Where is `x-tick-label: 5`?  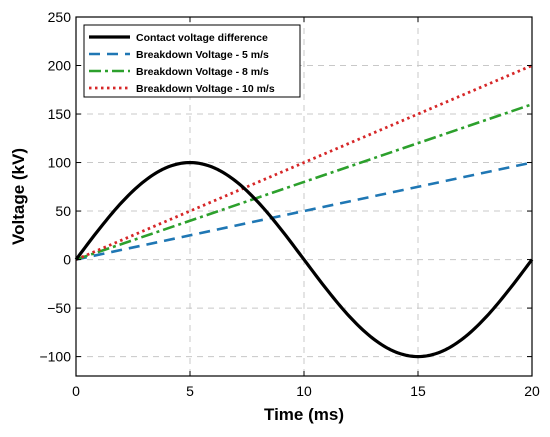
x-tick-label: 5 is located at coordinates (190, 391).